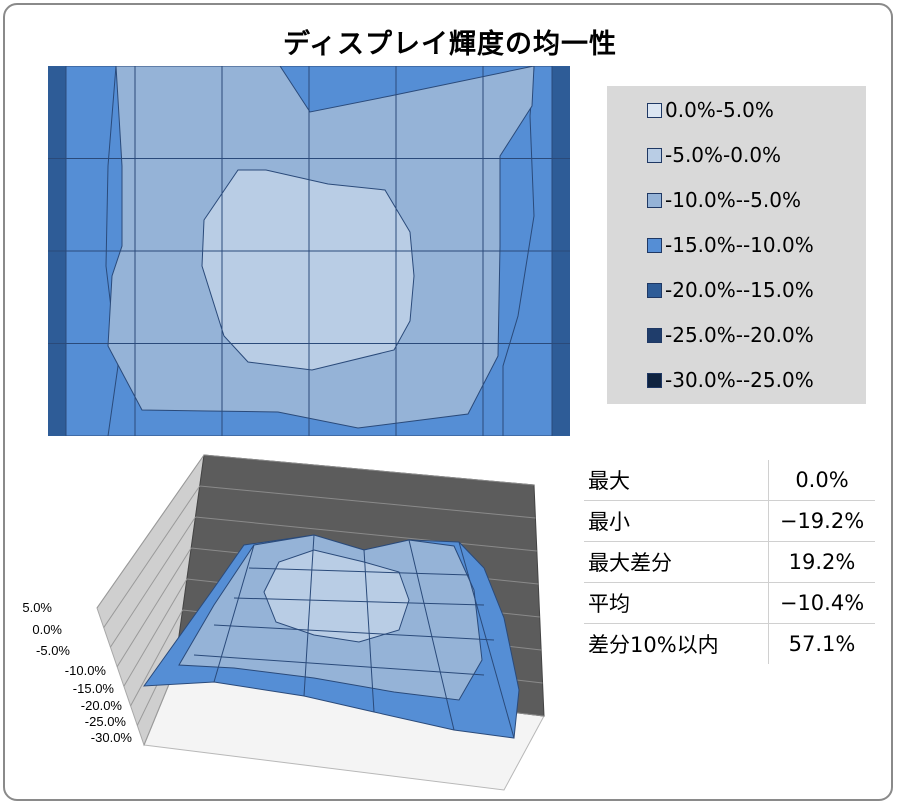  I want to click on table-row: 平均 −10.4%, so click(729, 603).